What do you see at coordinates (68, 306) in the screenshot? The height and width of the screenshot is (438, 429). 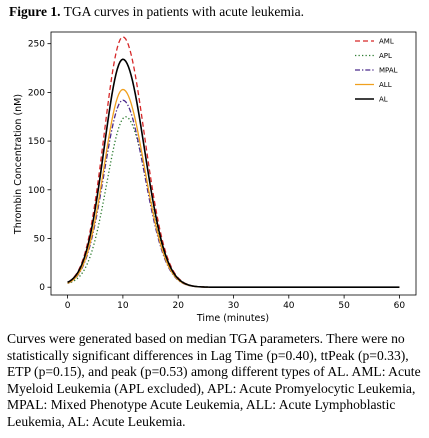 I see `x-tick-label: 0` at bounding box center [68, 306].